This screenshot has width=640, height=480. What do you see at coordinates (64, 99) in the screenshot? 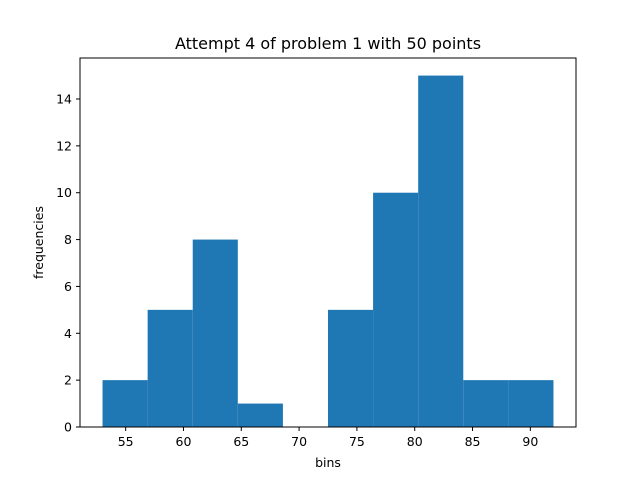
I see `y-tick-label-14: 14` at bounding box center [64, 99].